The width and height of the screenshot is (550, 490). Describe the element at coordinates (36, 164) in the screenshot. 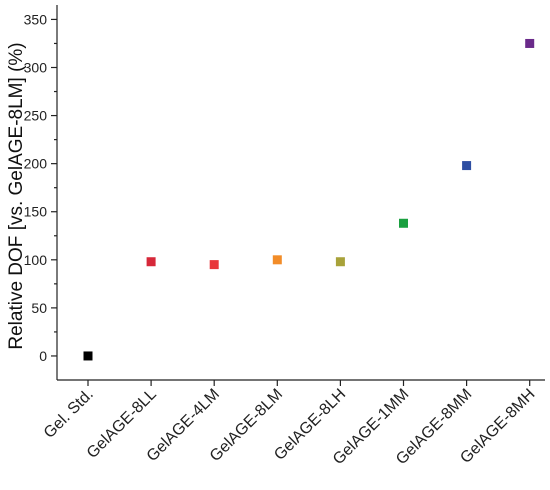

I see `y-tick-label: 200` at that location.